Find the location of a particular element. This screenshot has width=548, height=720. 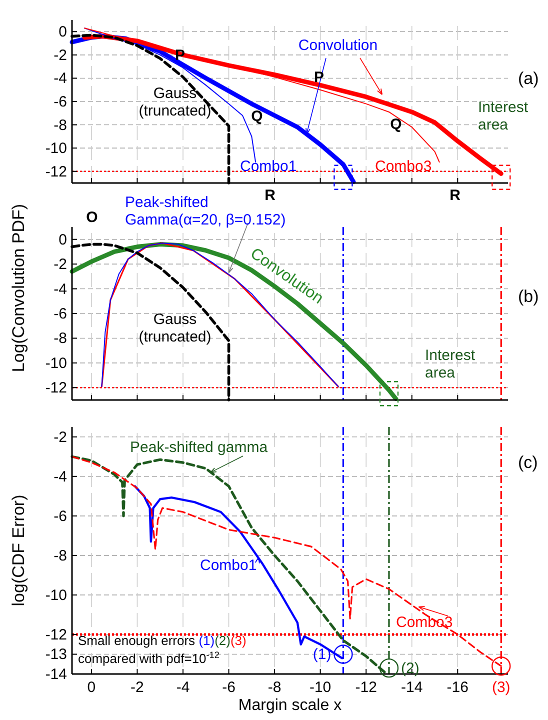

x-tick-label: -10 is located at coordinates (320, 687).